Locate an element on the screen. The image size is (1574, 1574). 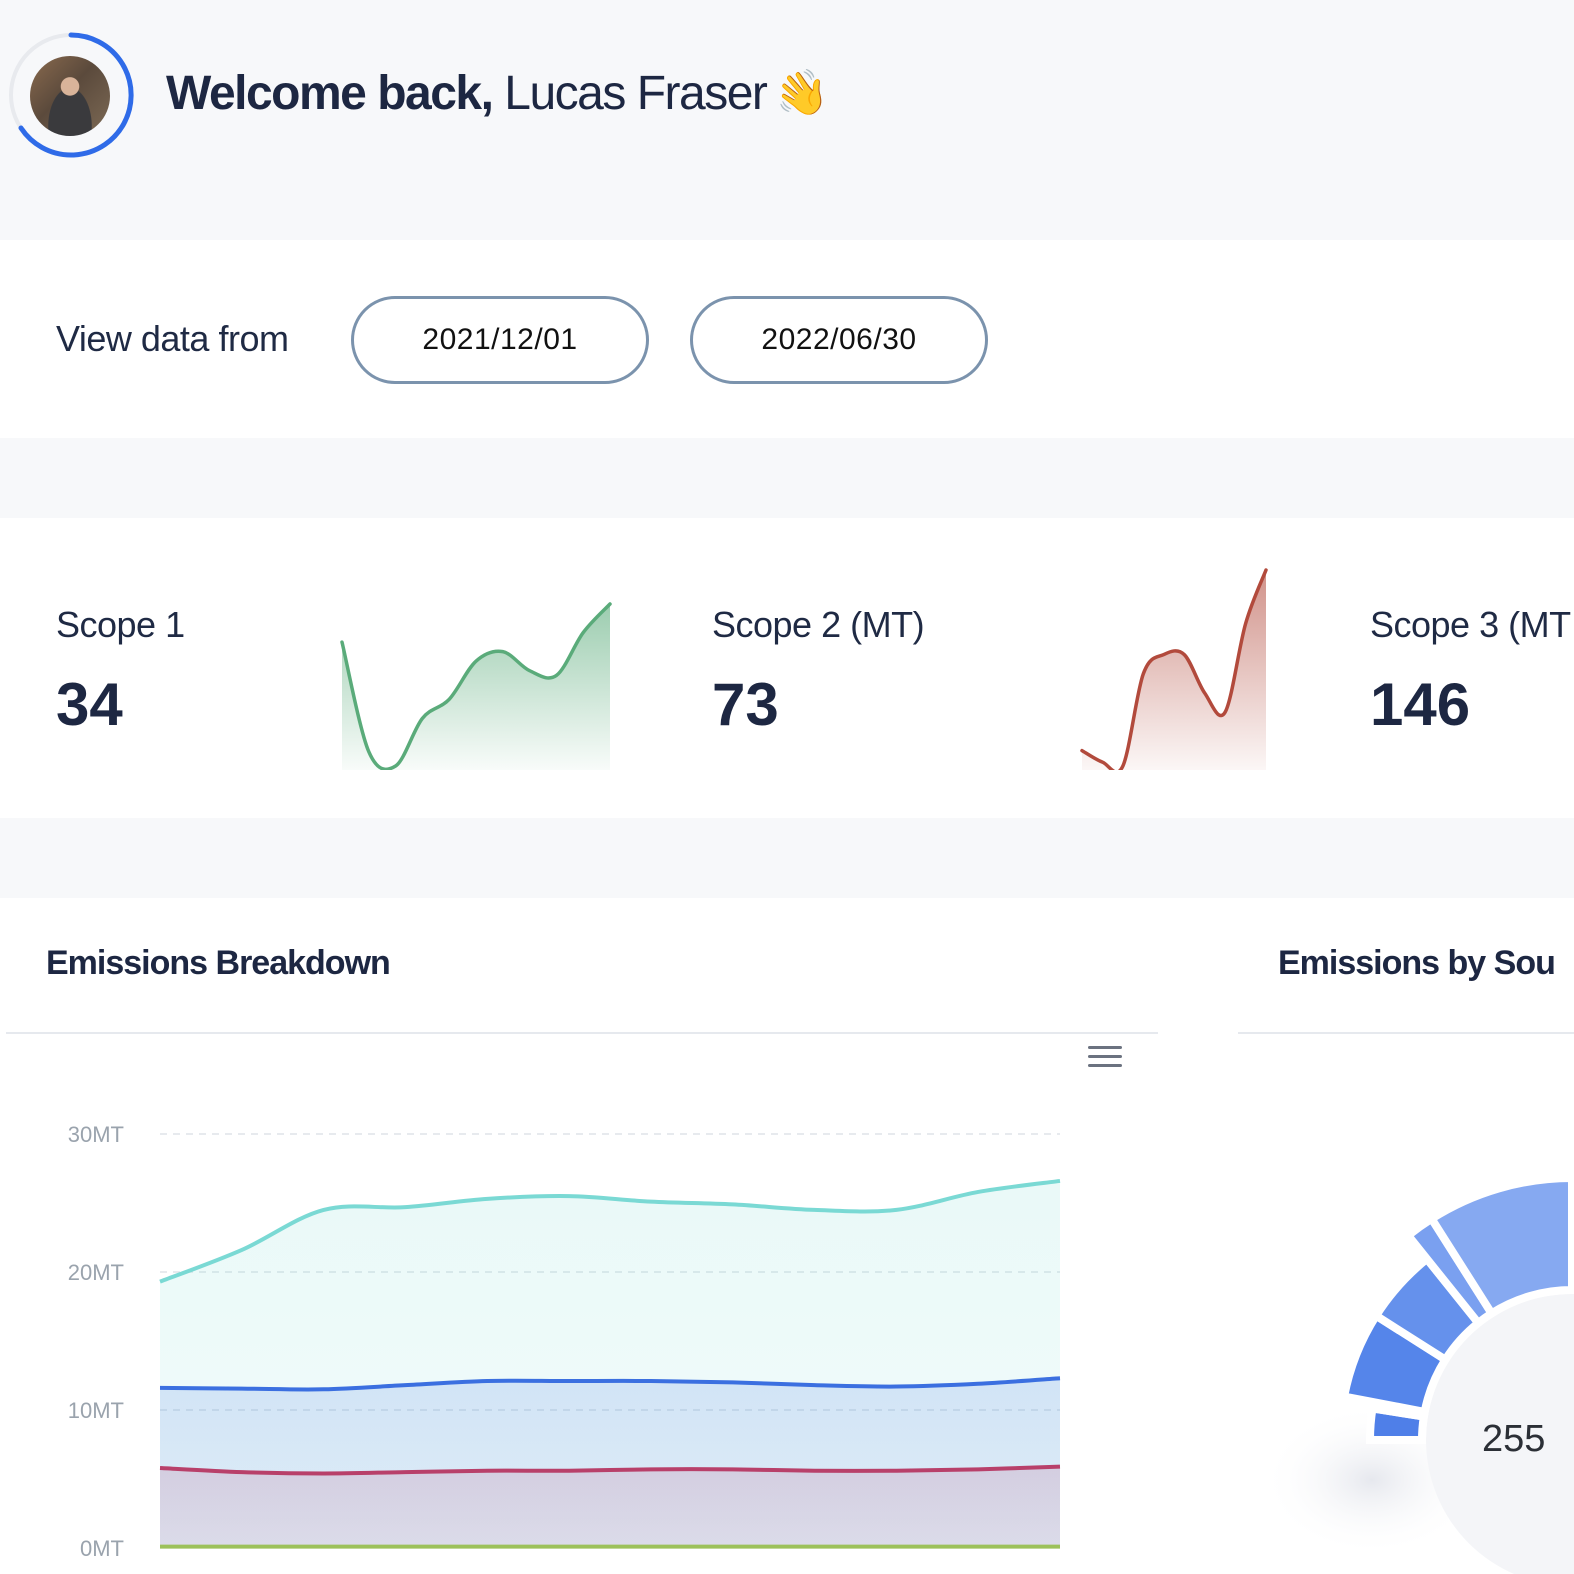
end-date-input: 2022/06/30 is located at coordinates (839, 340).